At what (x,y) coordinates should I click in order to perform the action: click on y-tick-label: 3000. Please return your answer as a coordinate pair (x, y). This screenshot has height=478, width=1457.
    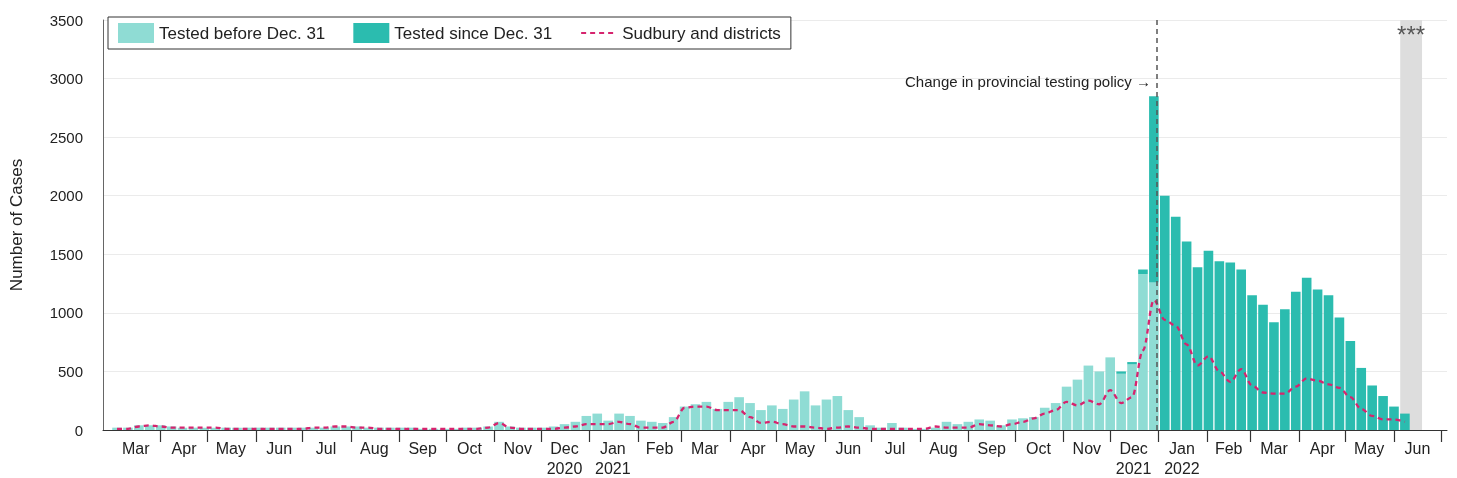
    Looking at the image, I should click on (66, 79).